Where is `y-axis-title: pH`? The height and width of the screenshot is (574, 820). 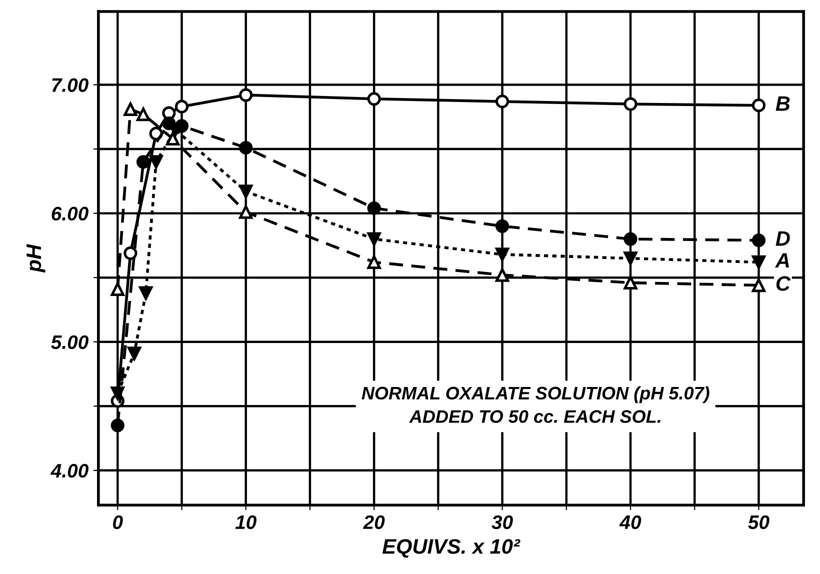
y-axis-title: pH is located at coordinates (36, 258).